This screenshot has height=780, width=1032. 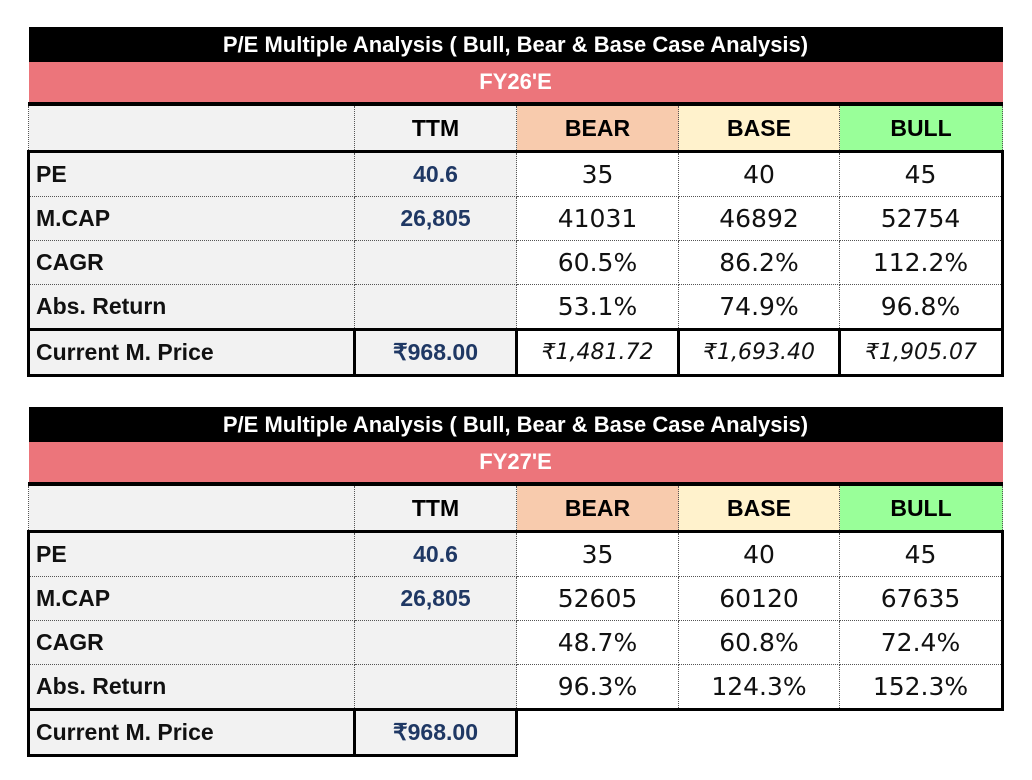 I want to click on table-row: CAGR 60.5% 86.2% 112.2%, so click(x=515, y=262).